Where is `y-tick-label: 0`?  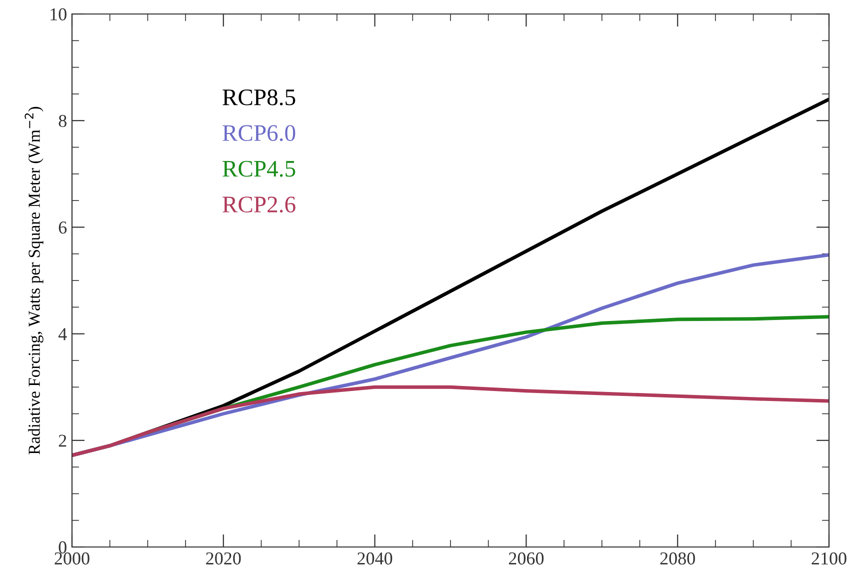 y-tick-label: 0 is located at coordinates (62, 547).